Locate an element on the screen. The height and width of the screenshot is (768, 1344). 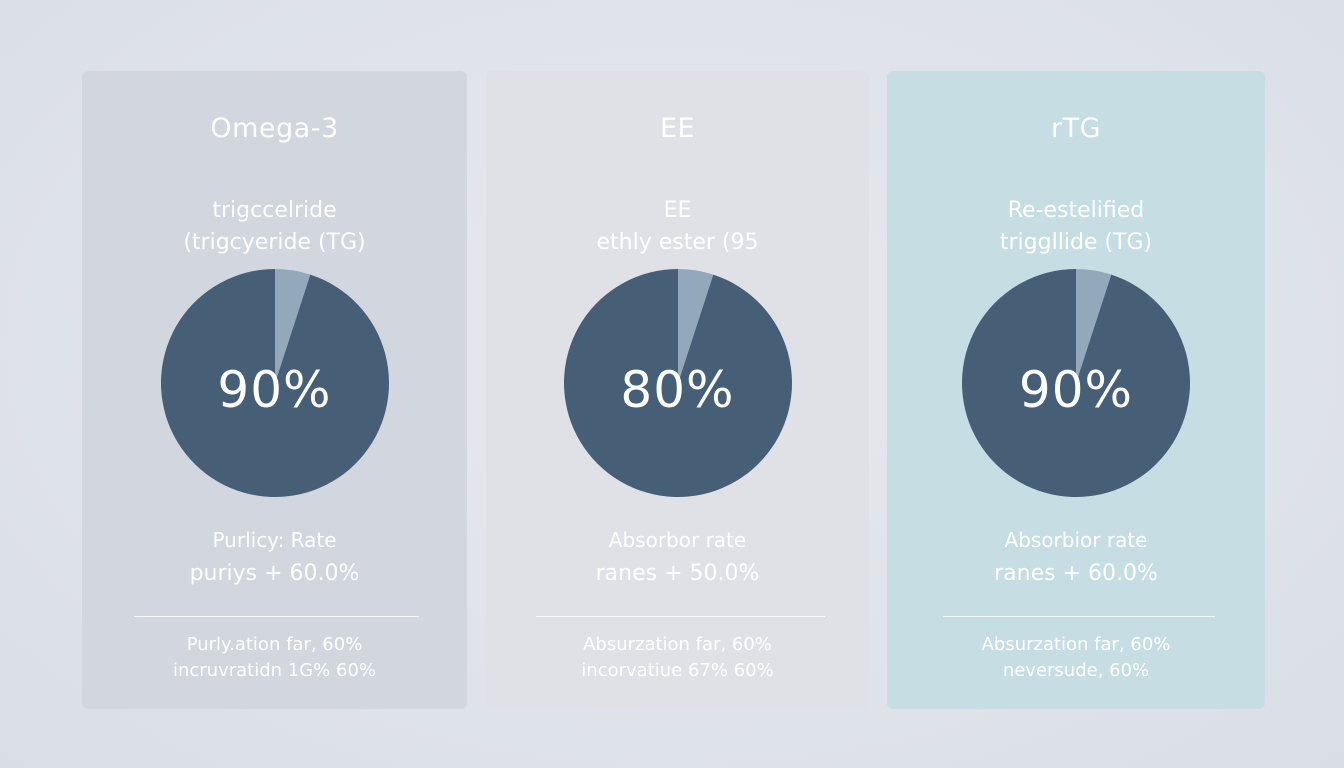
footnote-line2: neversude, 60% is located at coordinates (1076, 670).